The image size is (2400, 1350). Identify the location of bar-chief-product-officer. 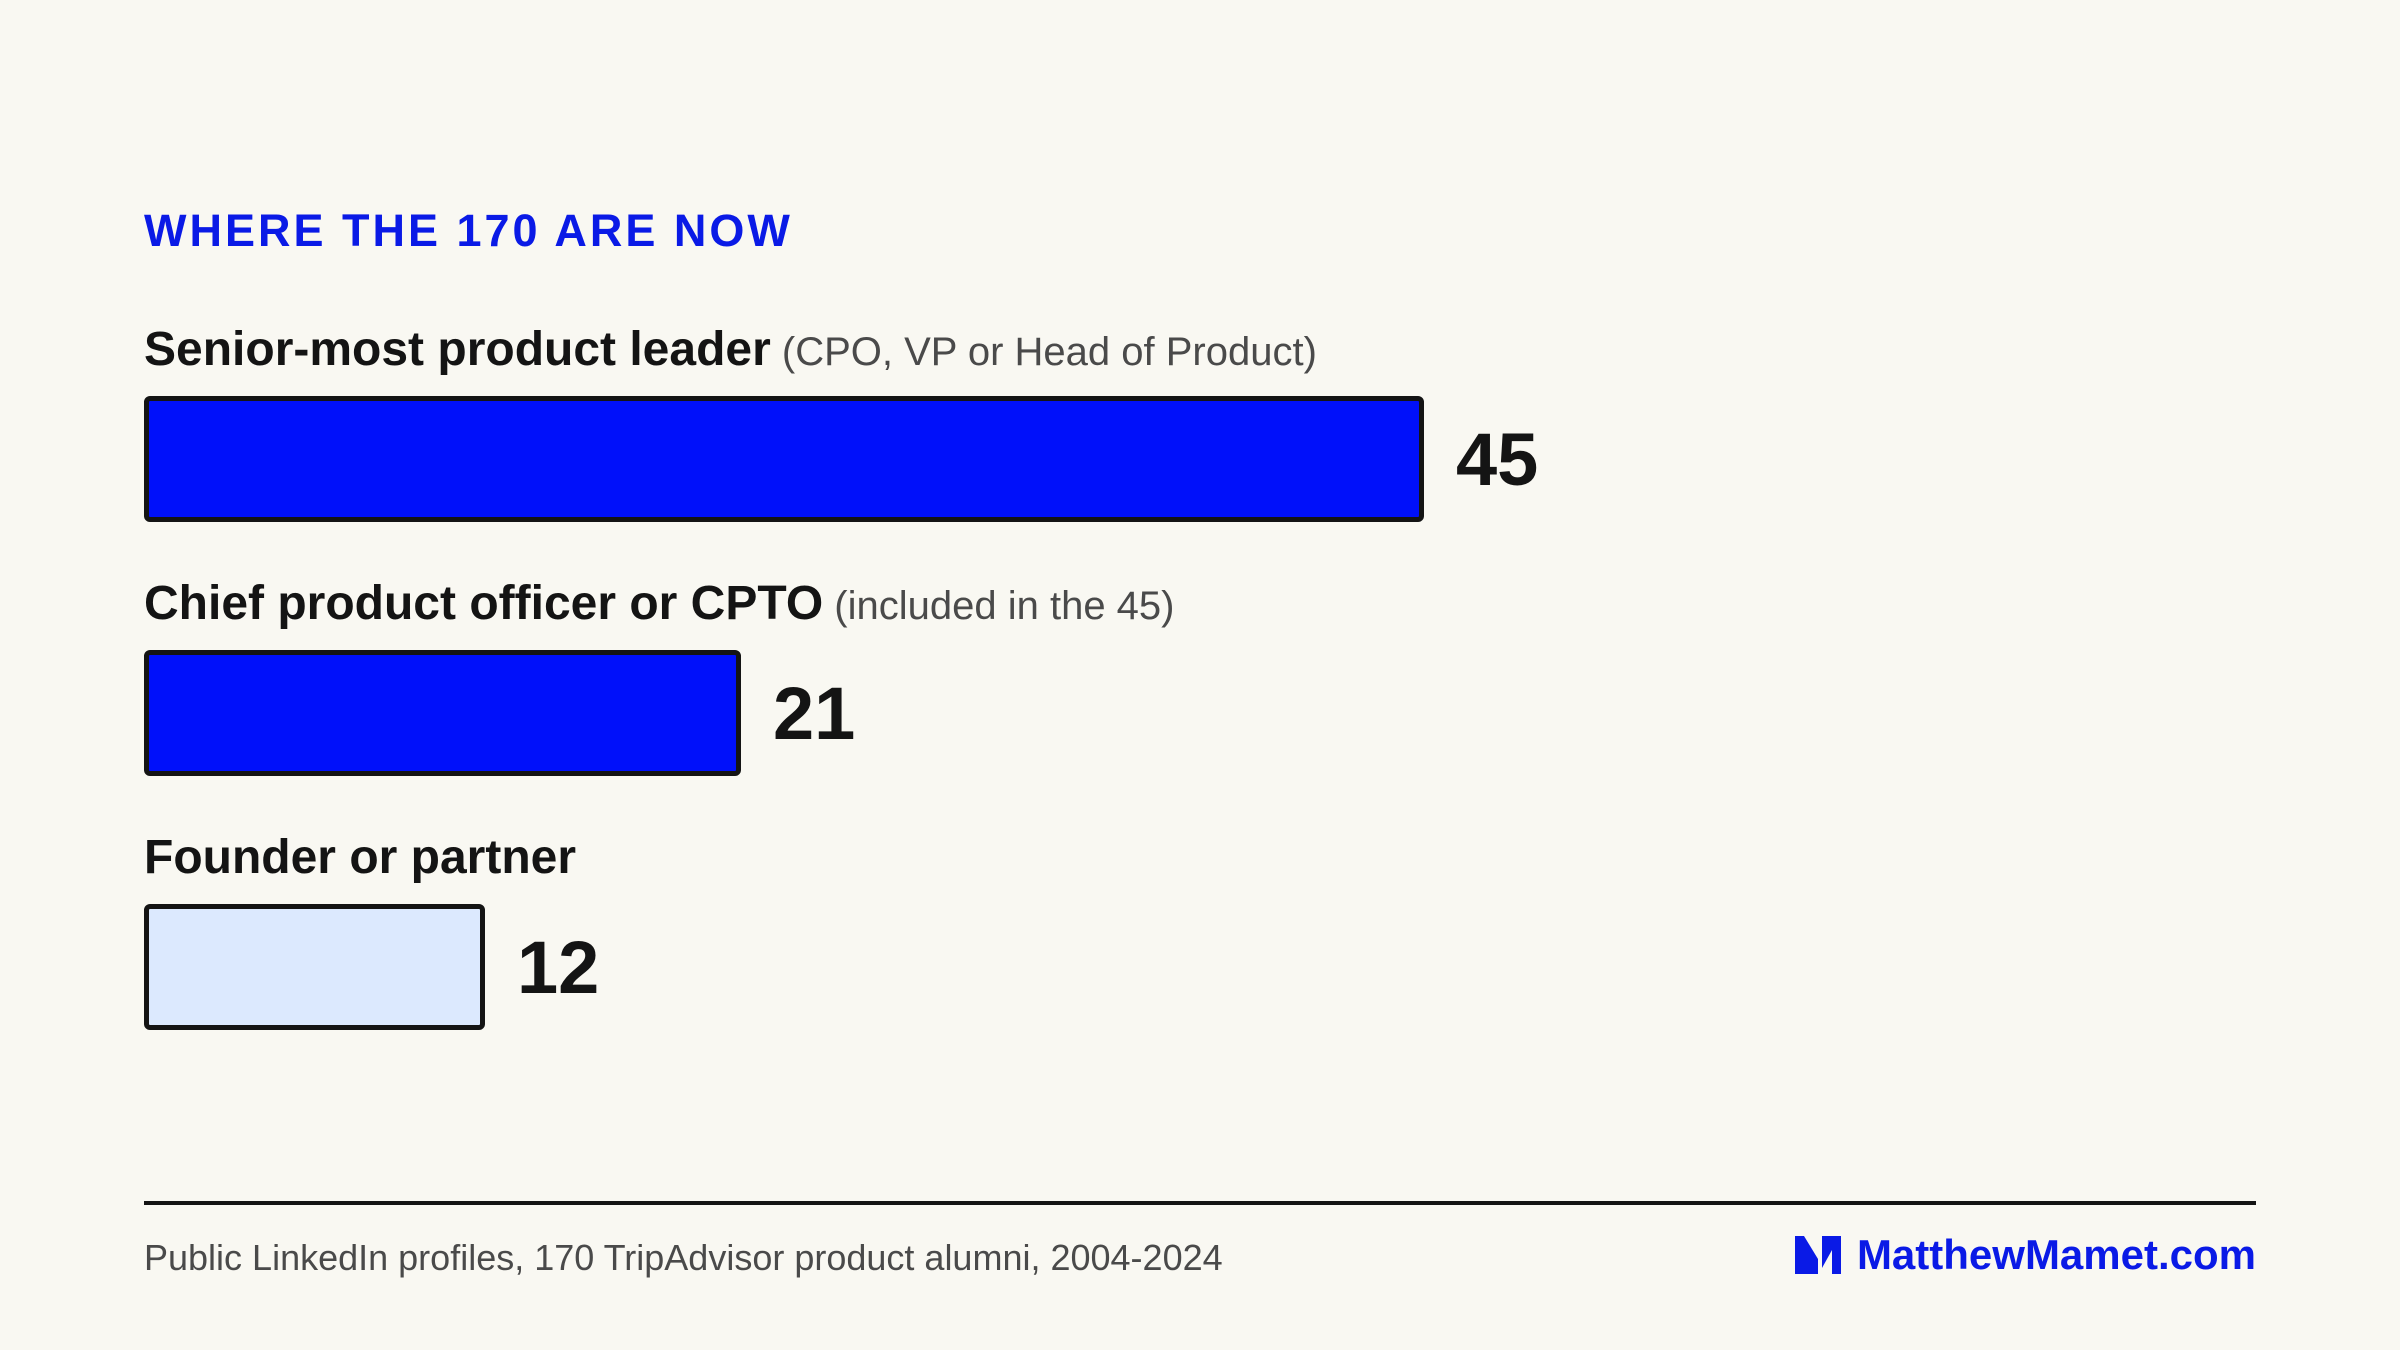
(442, 713).